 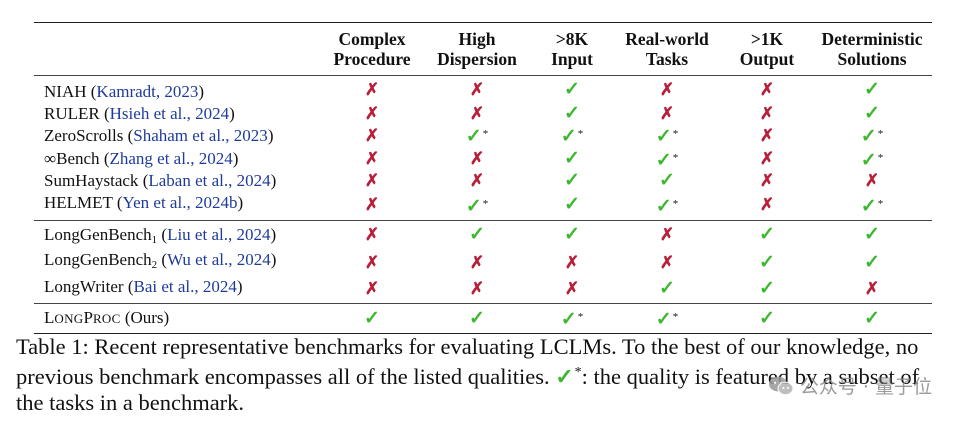 I want to click on citation-link: Liu et al., 2024, so click(x=219, y=234).